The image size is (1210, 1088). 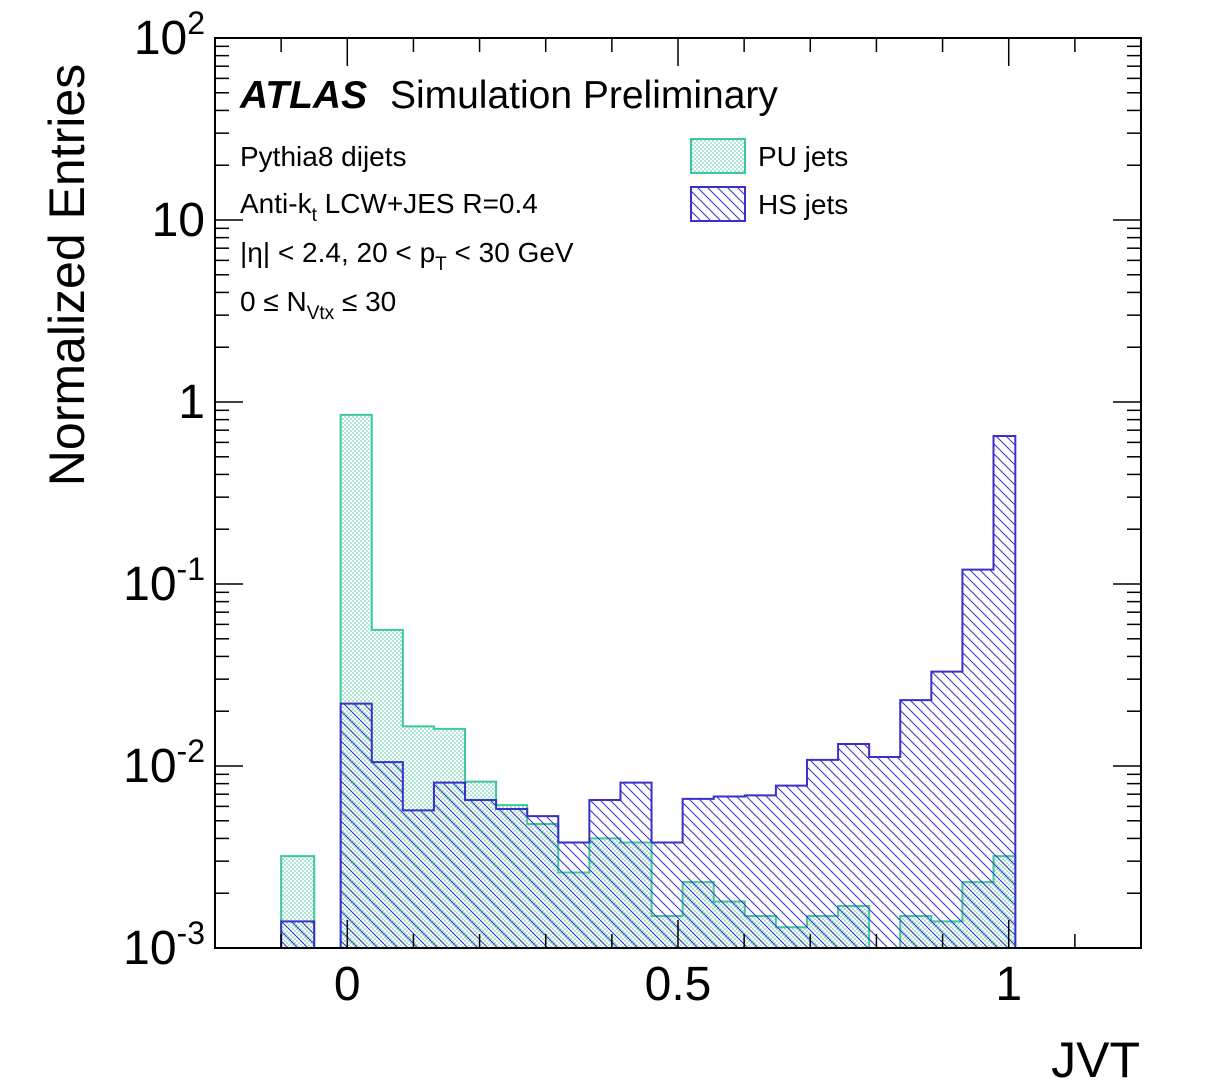 I want to click on legend-label-pu: PU jets, so click(x=803, y=156).